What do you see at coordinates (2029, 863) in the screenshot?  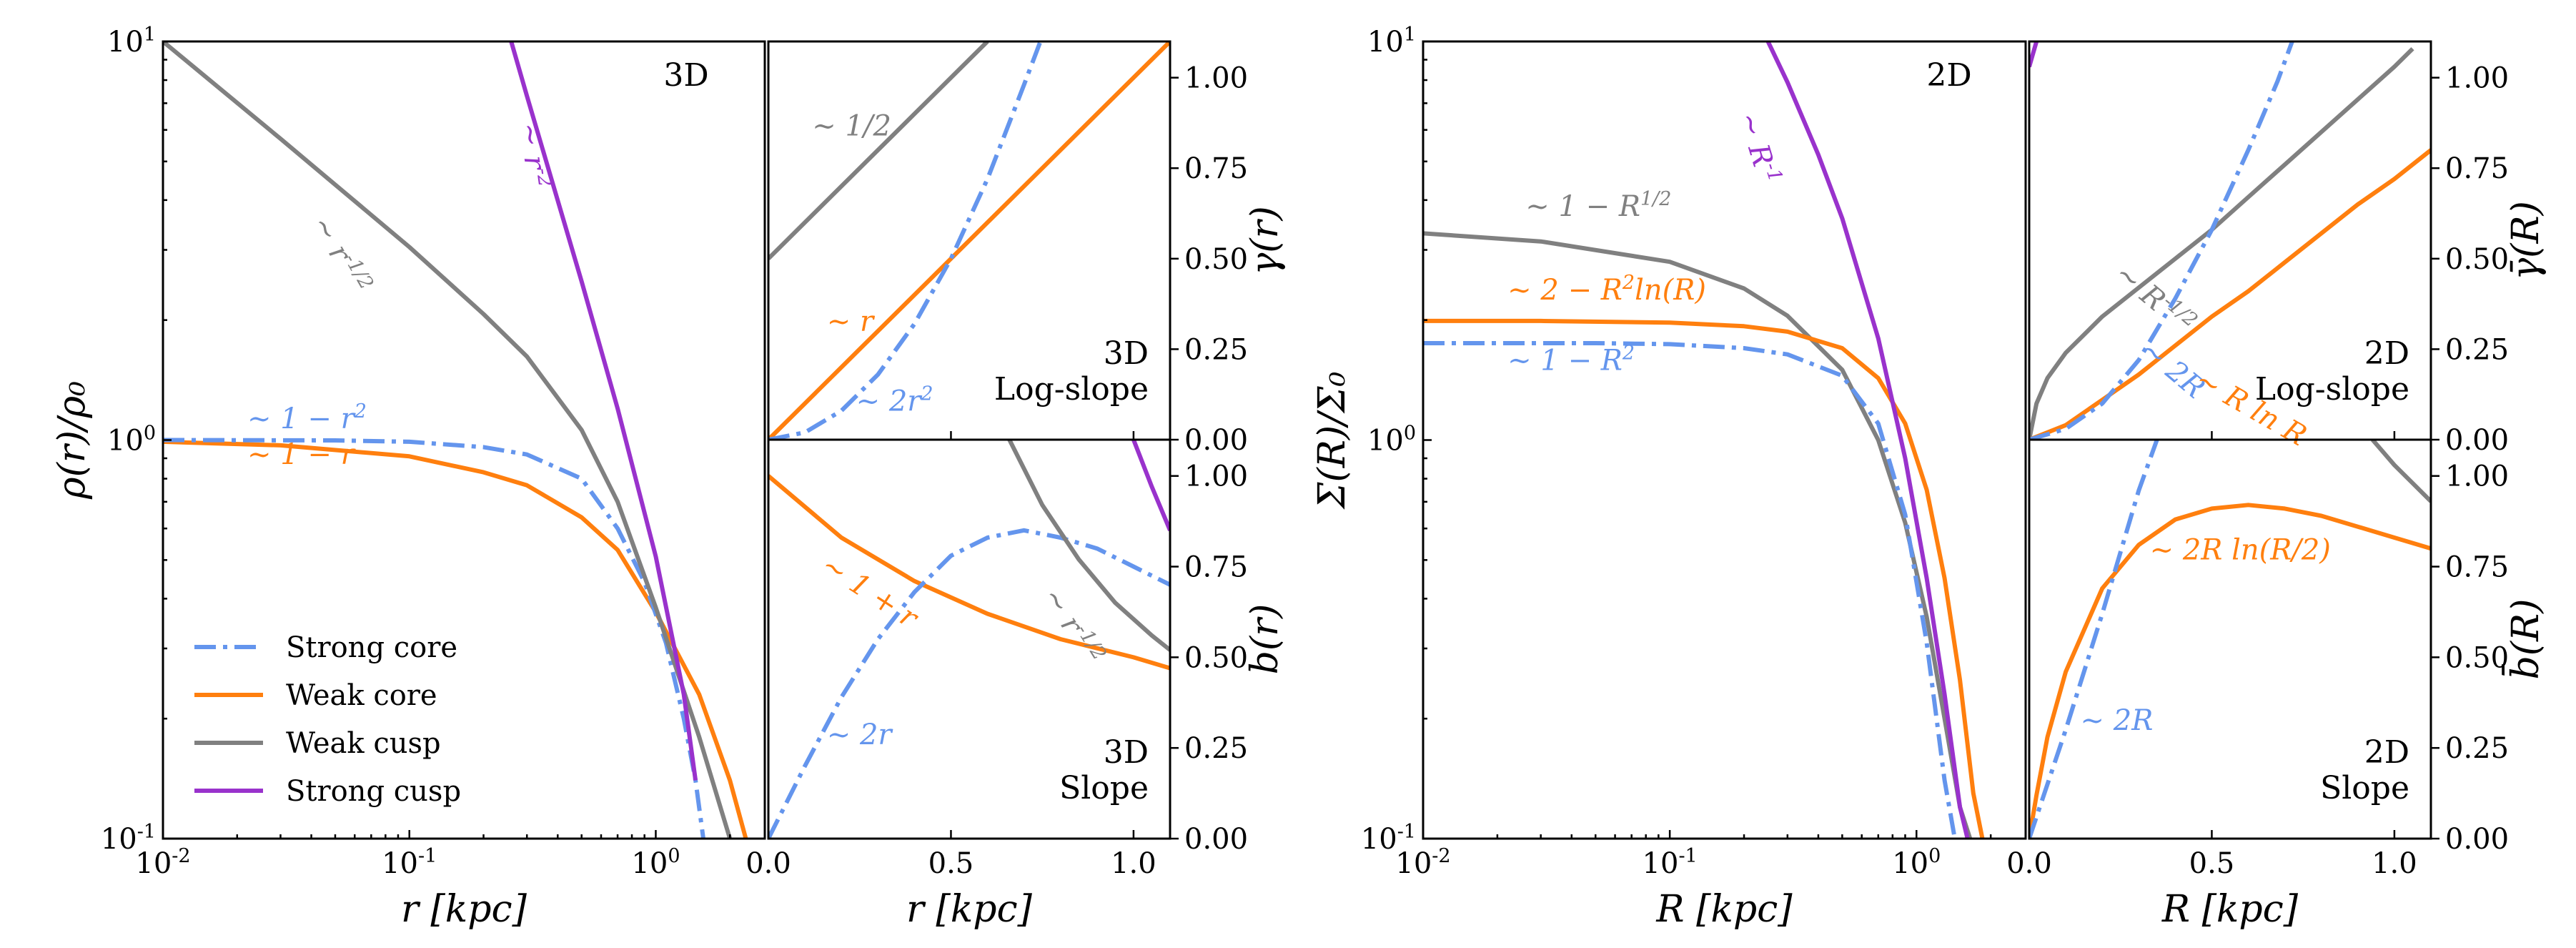 I see `x-tick-label: 0.0` at bounding box center [2029, 863].